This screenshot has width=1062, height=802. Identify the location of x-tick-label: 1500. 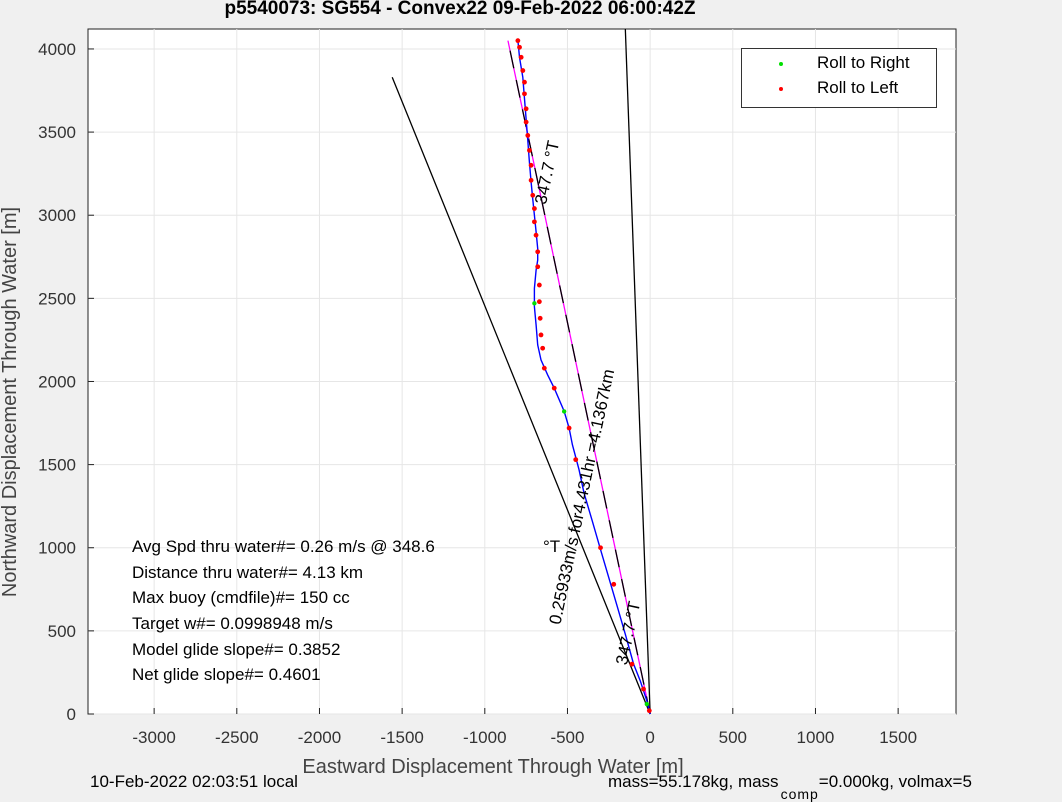
(898, 737).